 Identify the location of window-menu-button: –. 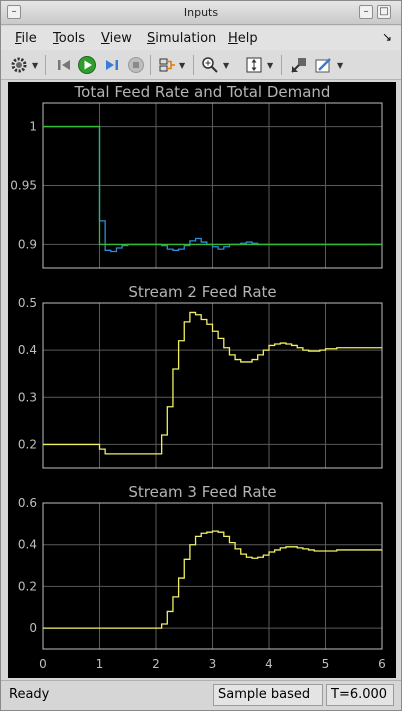
(14, 12).